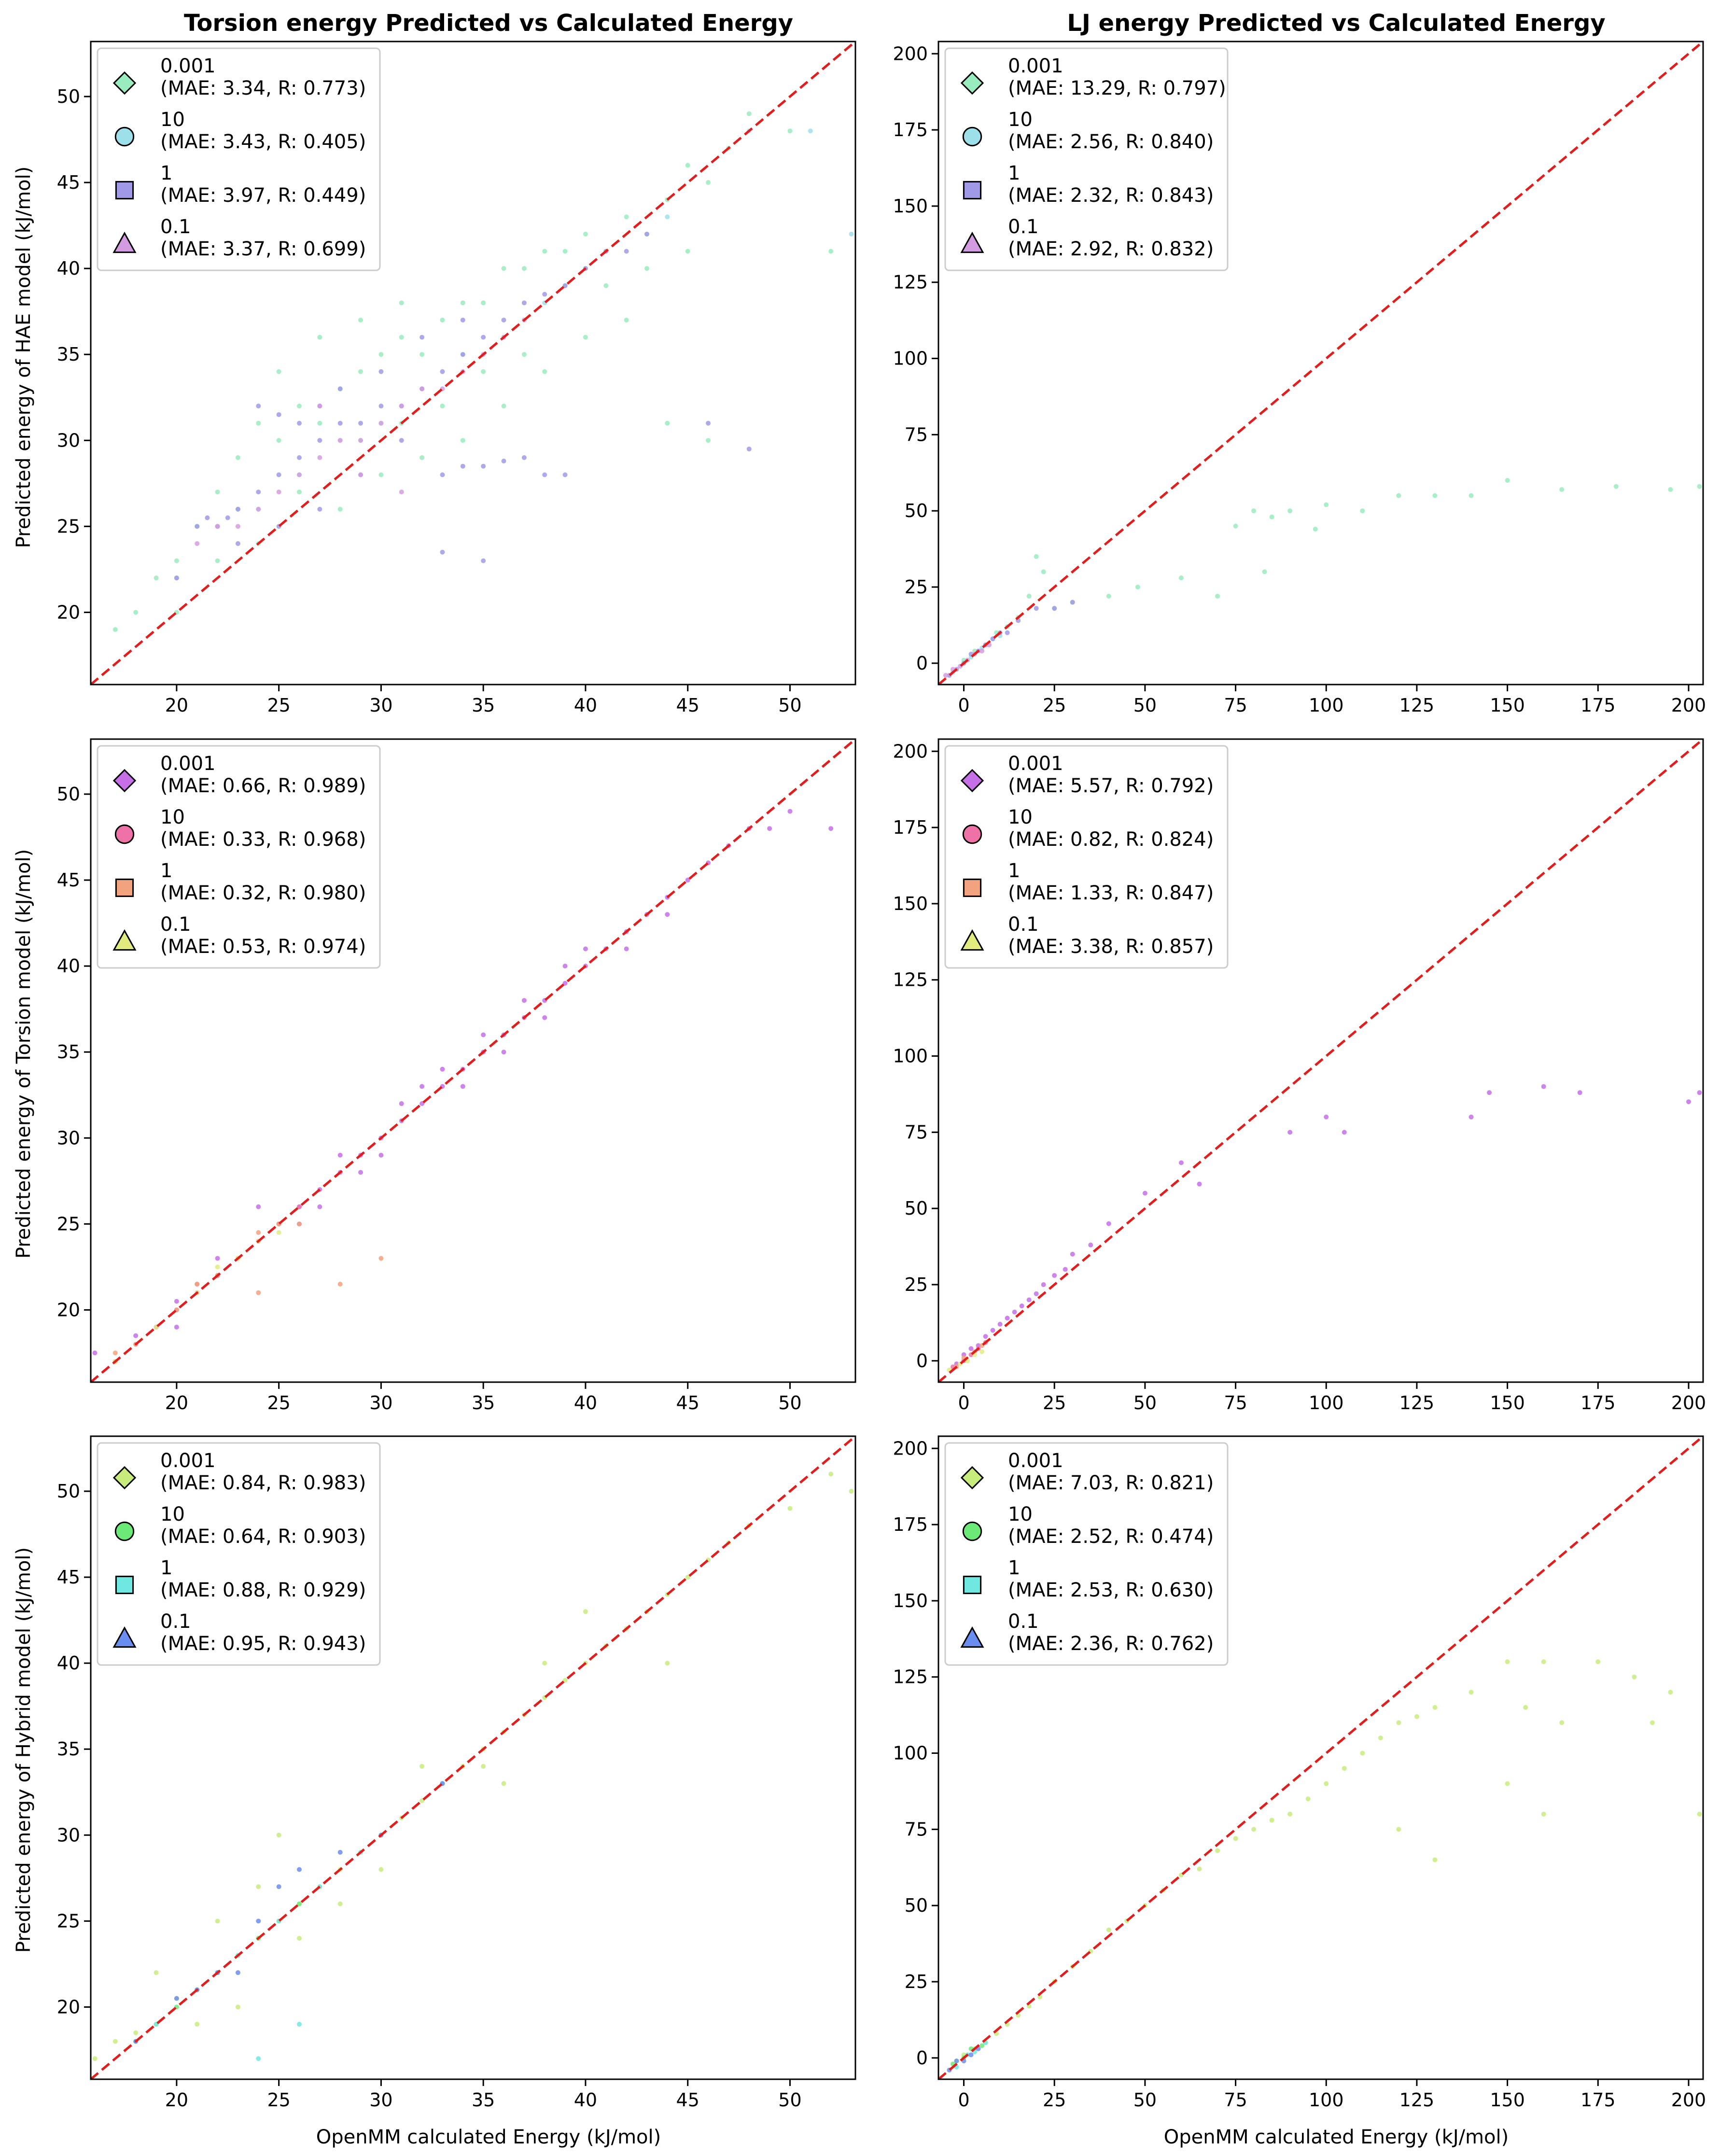 The height and width of the screenshot is (2156, 1720). Describe the element at coordinates (910, 54) in the screenshot. I see `y-tick-label: 200` at that location.